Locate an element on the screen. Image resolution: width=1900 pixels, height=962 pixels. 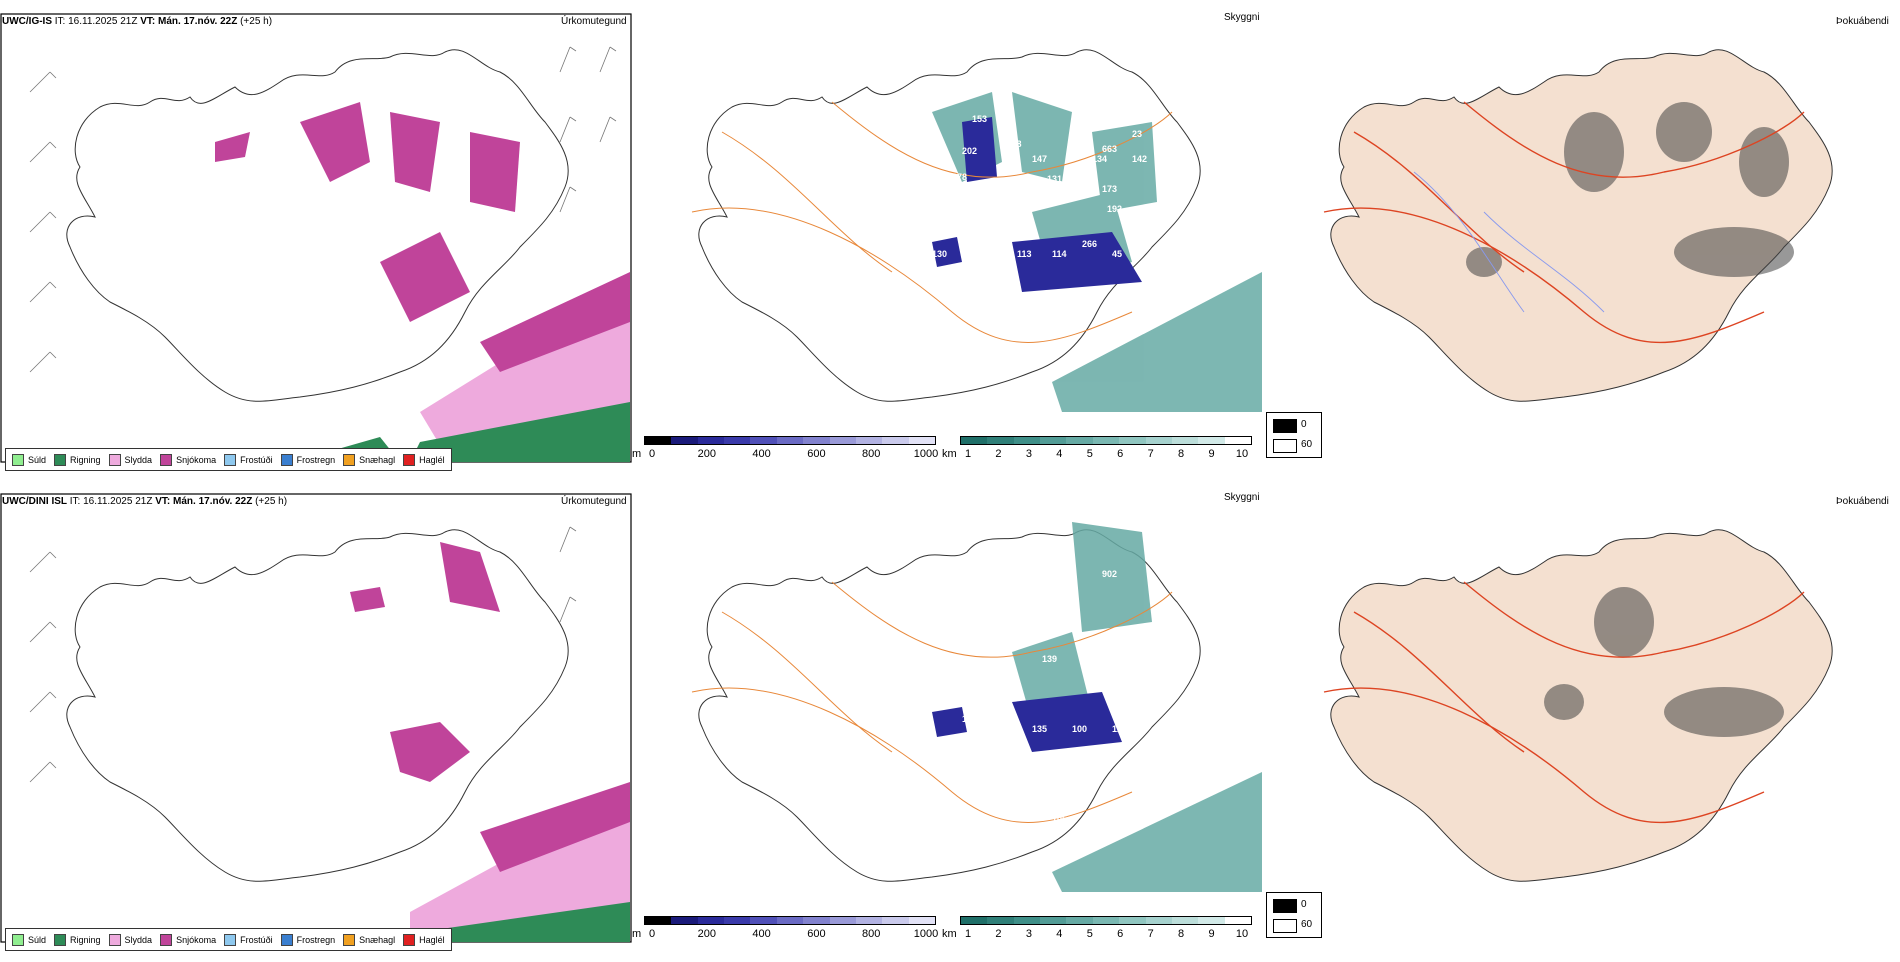
fog-map-row1 is located at coordinates (1578, 225).